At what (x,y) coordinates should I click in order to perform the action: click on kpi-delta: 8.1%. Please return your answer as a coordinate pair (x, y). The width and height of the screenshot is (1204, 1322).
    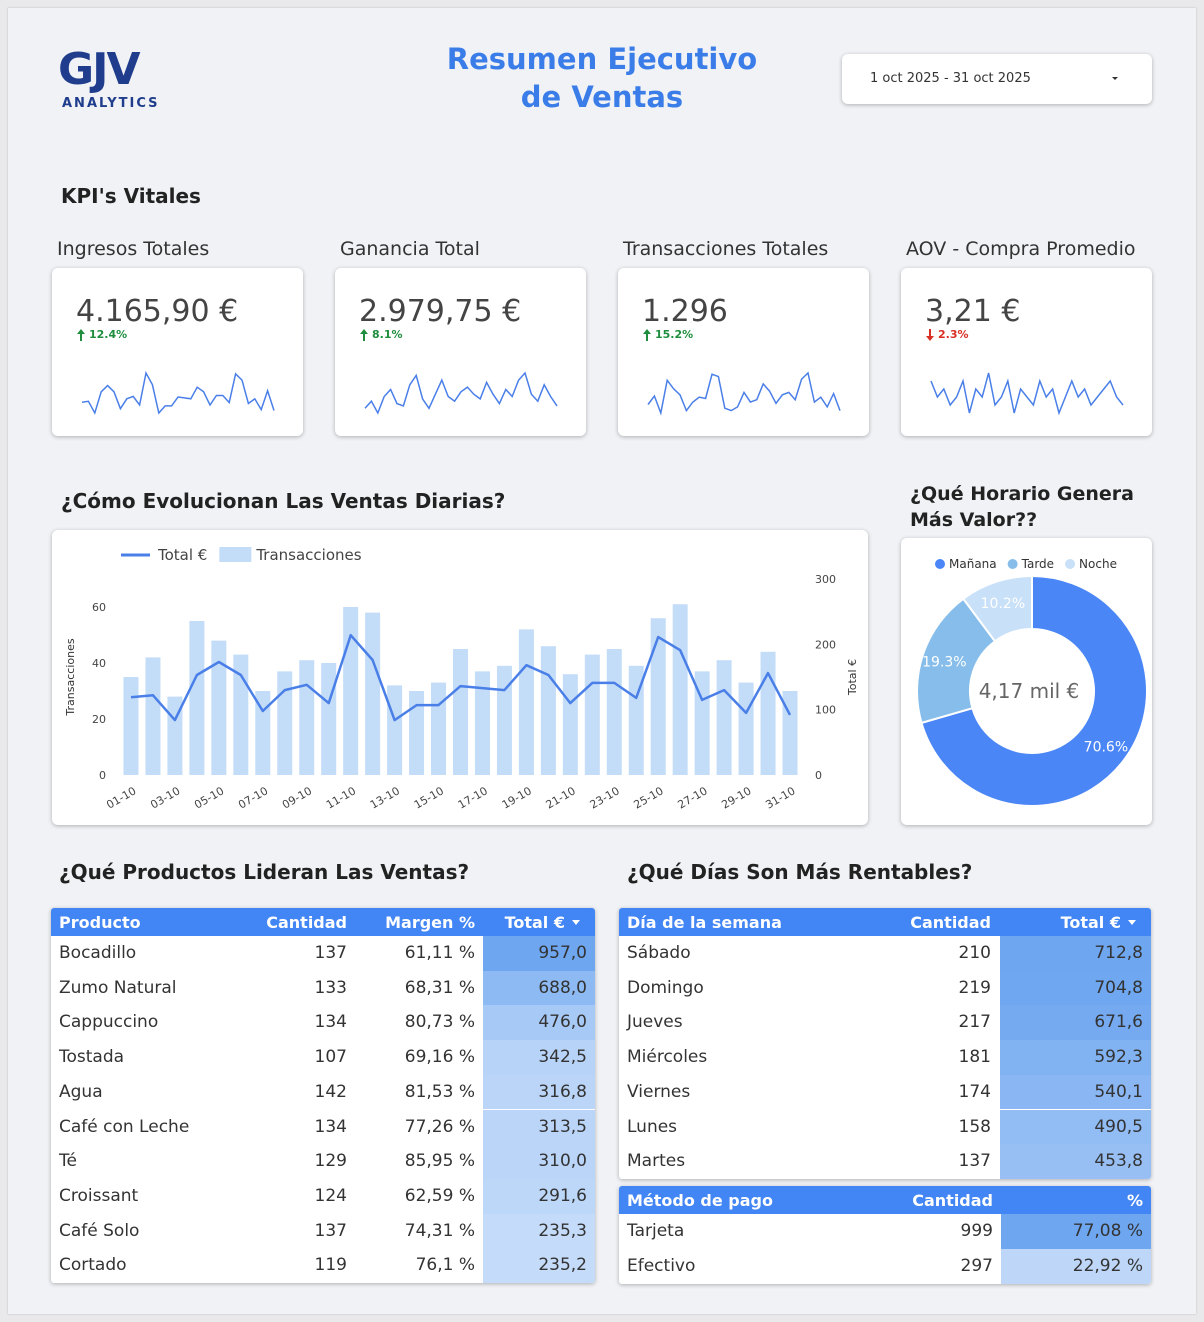
    Looking at the image, I should click on (387, 334).